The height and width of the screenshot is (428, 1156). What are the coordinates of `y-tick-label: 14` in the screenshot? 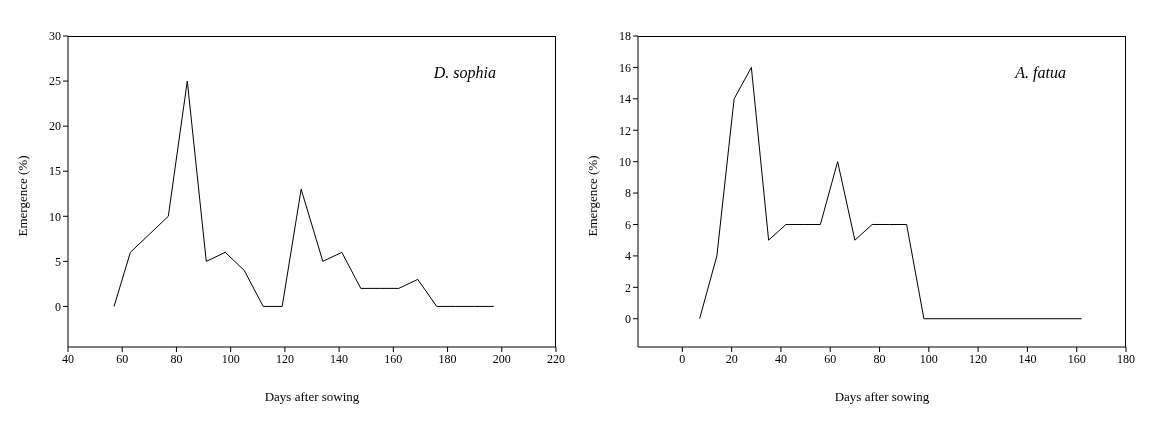 It's located at (625, 99).